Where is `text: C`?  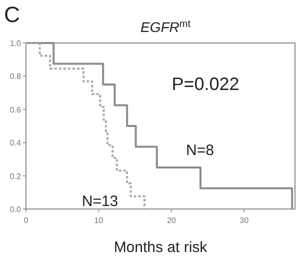
text: C is located at coordinates (12, 14).